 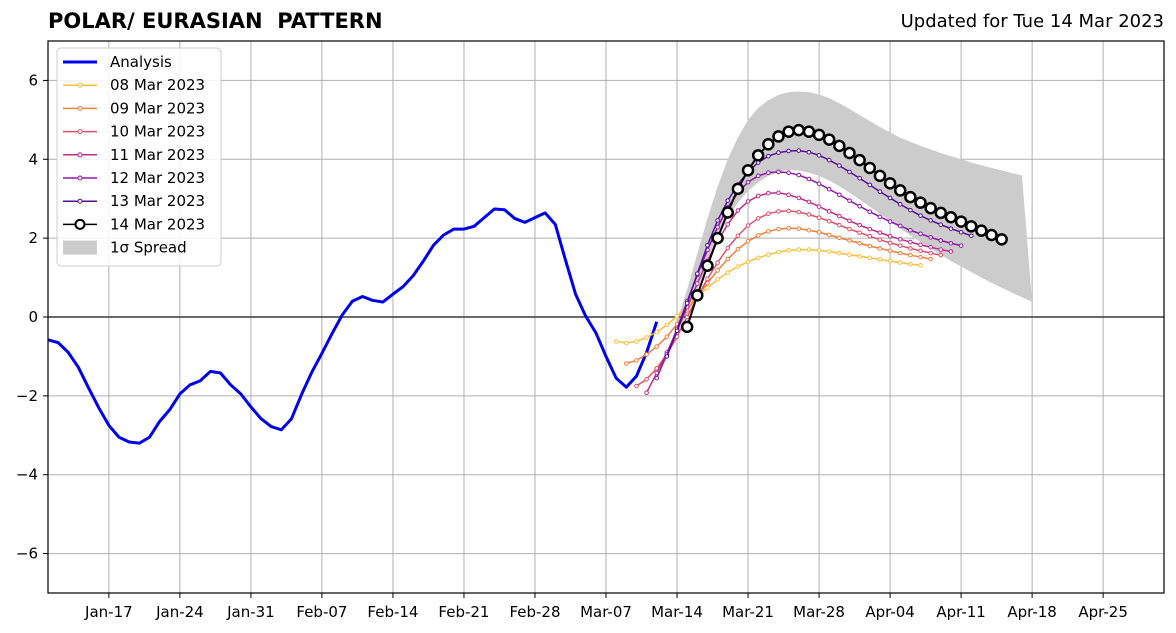 I want to click on legend-entry: 08 Mar 2023, so click(x=134, y=85).